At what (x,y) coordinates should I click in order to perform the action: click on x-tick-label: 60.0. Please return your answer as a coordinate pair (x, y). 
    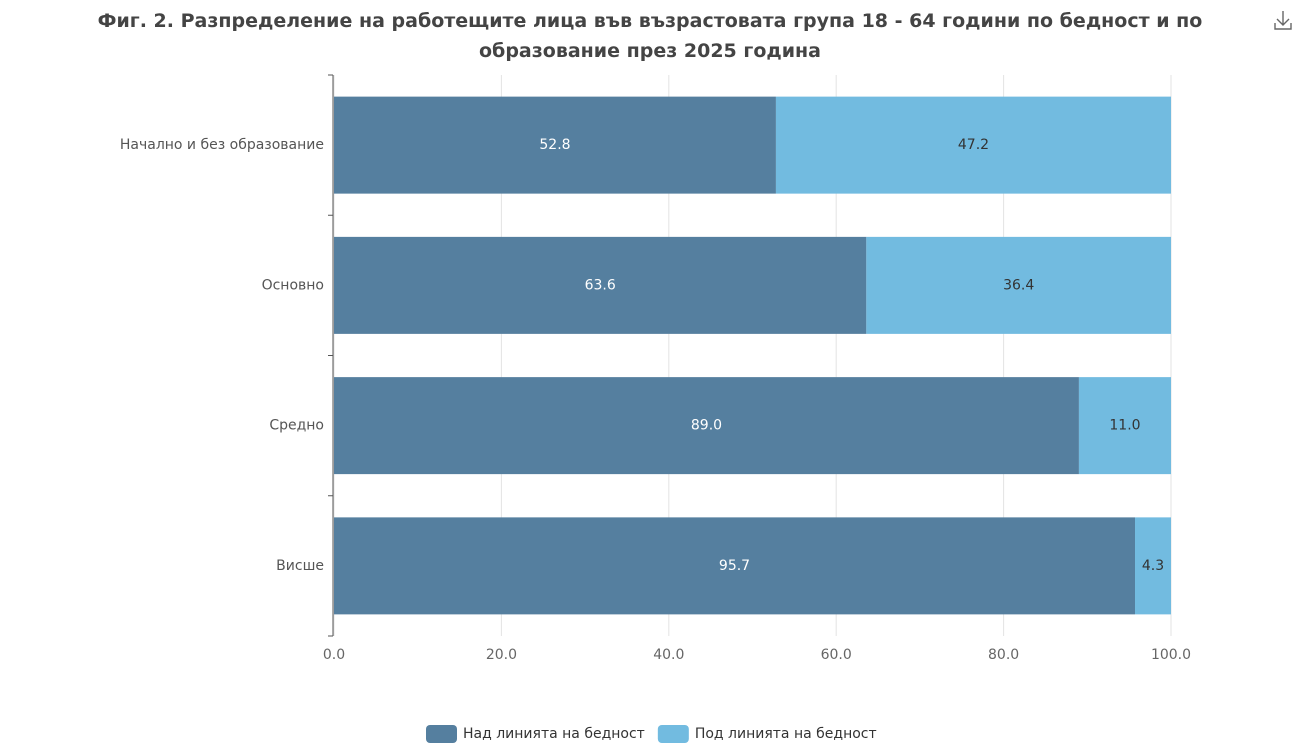
    Looking at the image, I should click on (836, 655).